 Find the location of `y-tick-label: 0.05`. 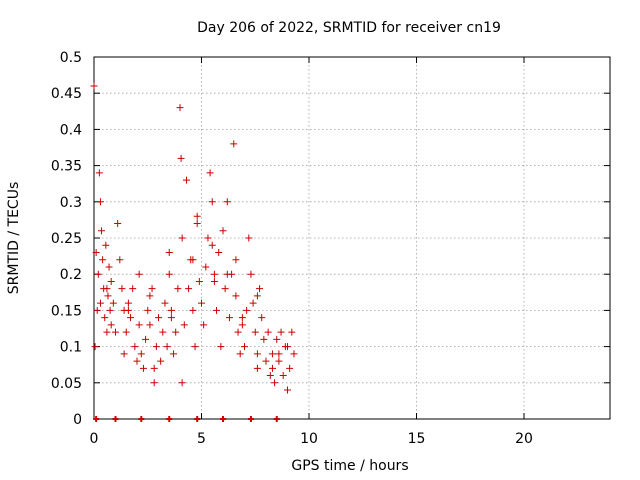

y-tick-label: 0.05 is located at coordinates (66, 384).